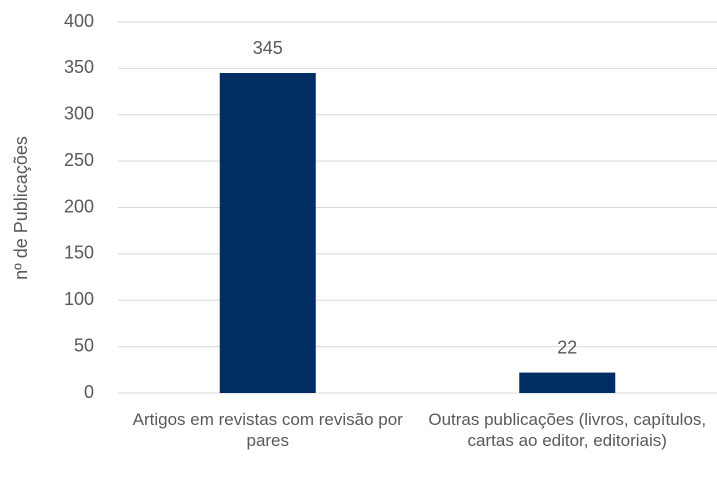  Describe the element at coordinates (79, 21) in the screenshot. I see `y-tick-label: 400` at that location.